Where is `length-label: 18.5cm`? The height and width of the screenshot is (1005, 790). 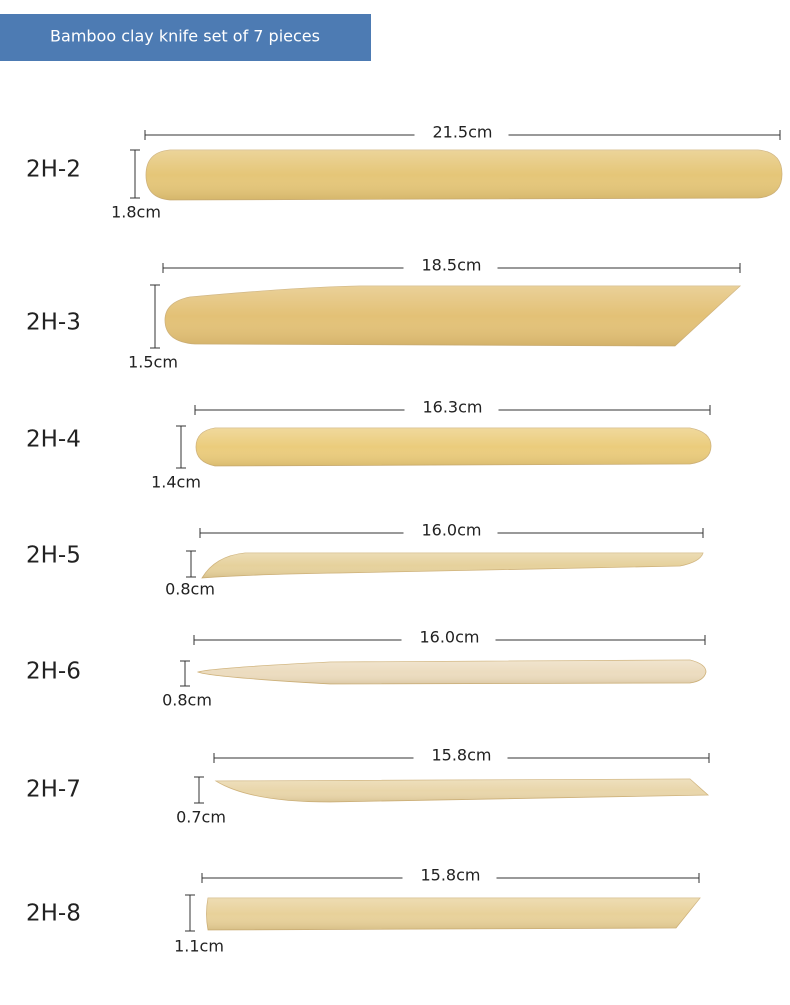 length-label: 18.5cm is located at coordinates (451, 265).